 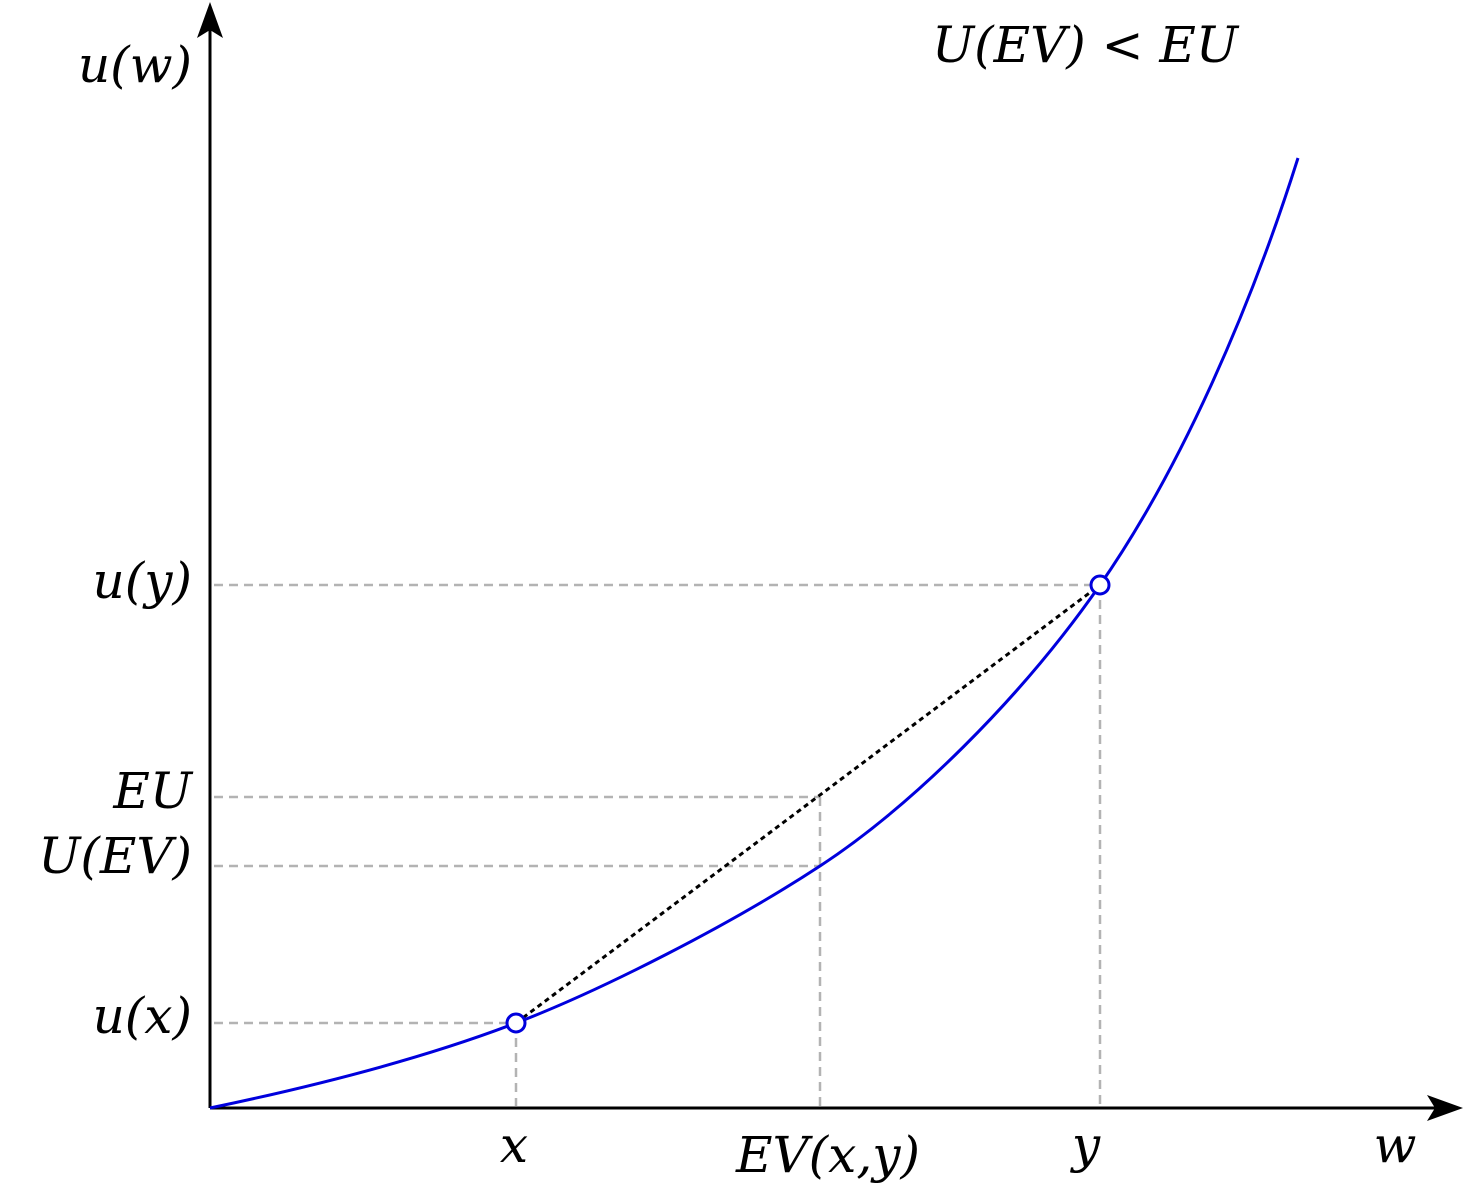 I want to click on y-label: u(y), so click(x=142, y=581).